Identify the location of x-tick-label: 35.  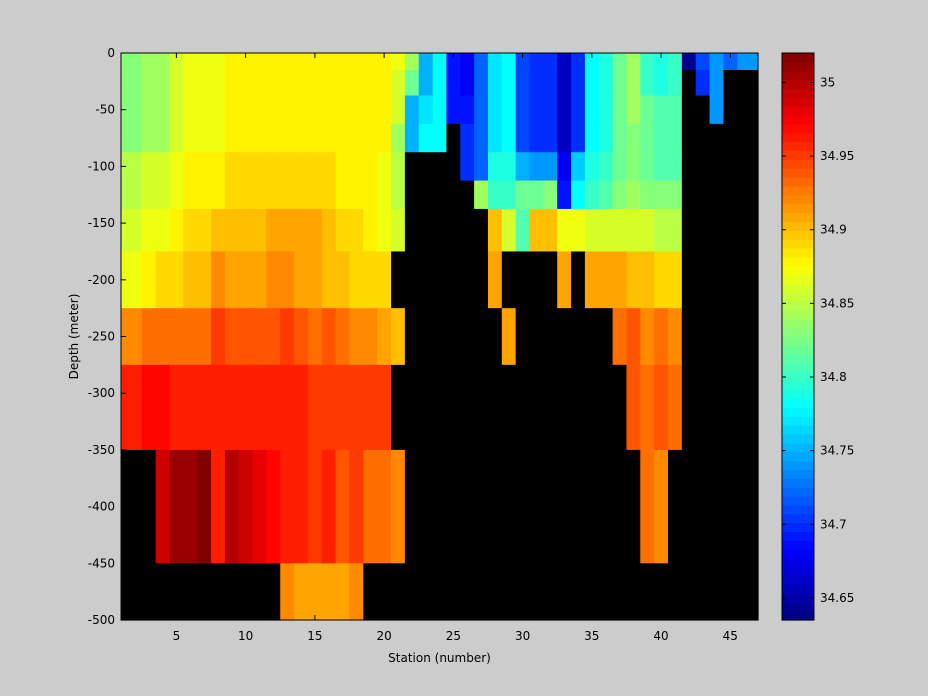
(591, 636).